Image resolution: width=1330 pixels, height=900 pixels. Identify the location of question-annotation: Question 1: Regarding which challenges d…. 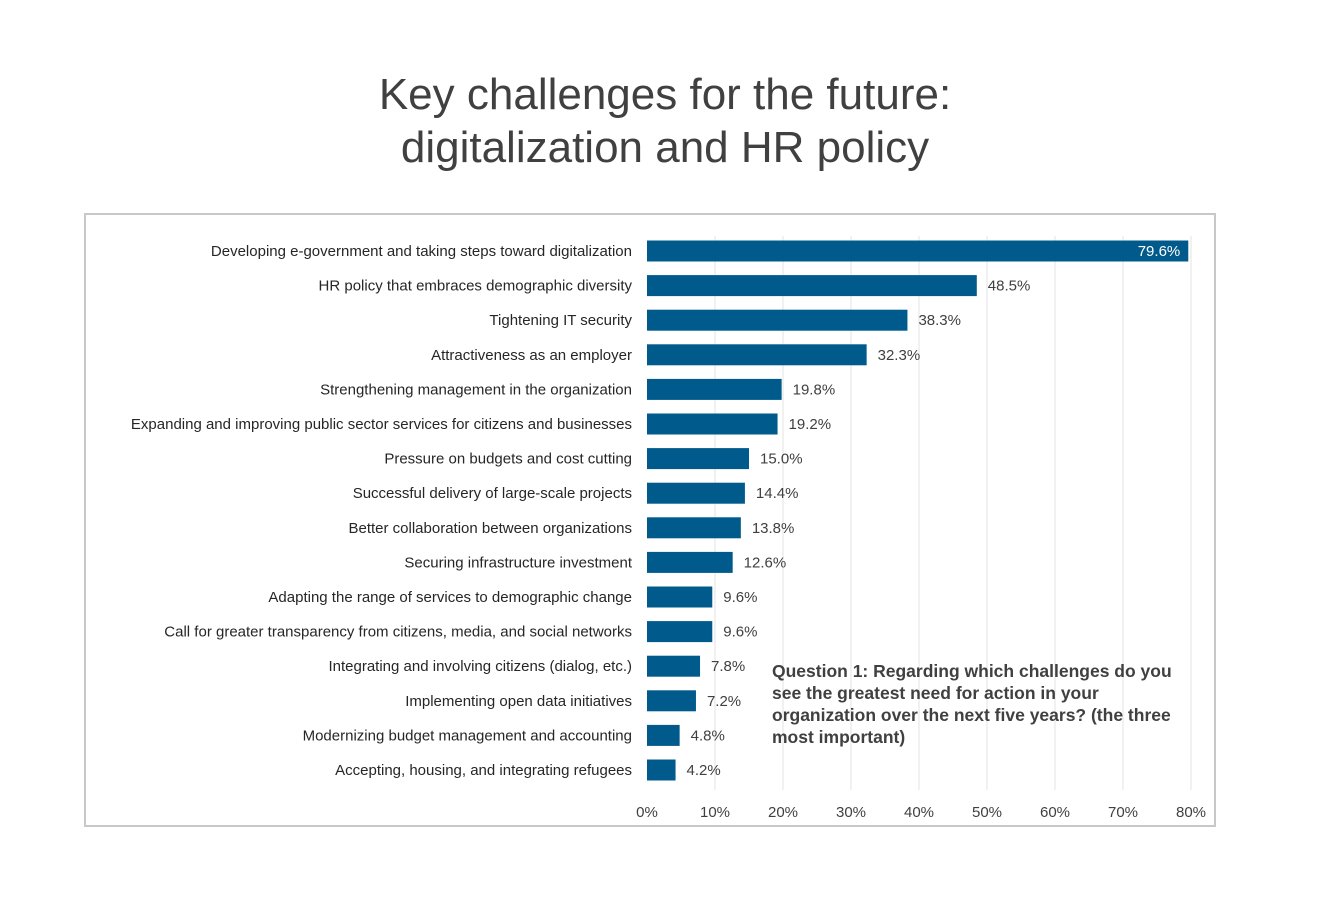
(972, 704).